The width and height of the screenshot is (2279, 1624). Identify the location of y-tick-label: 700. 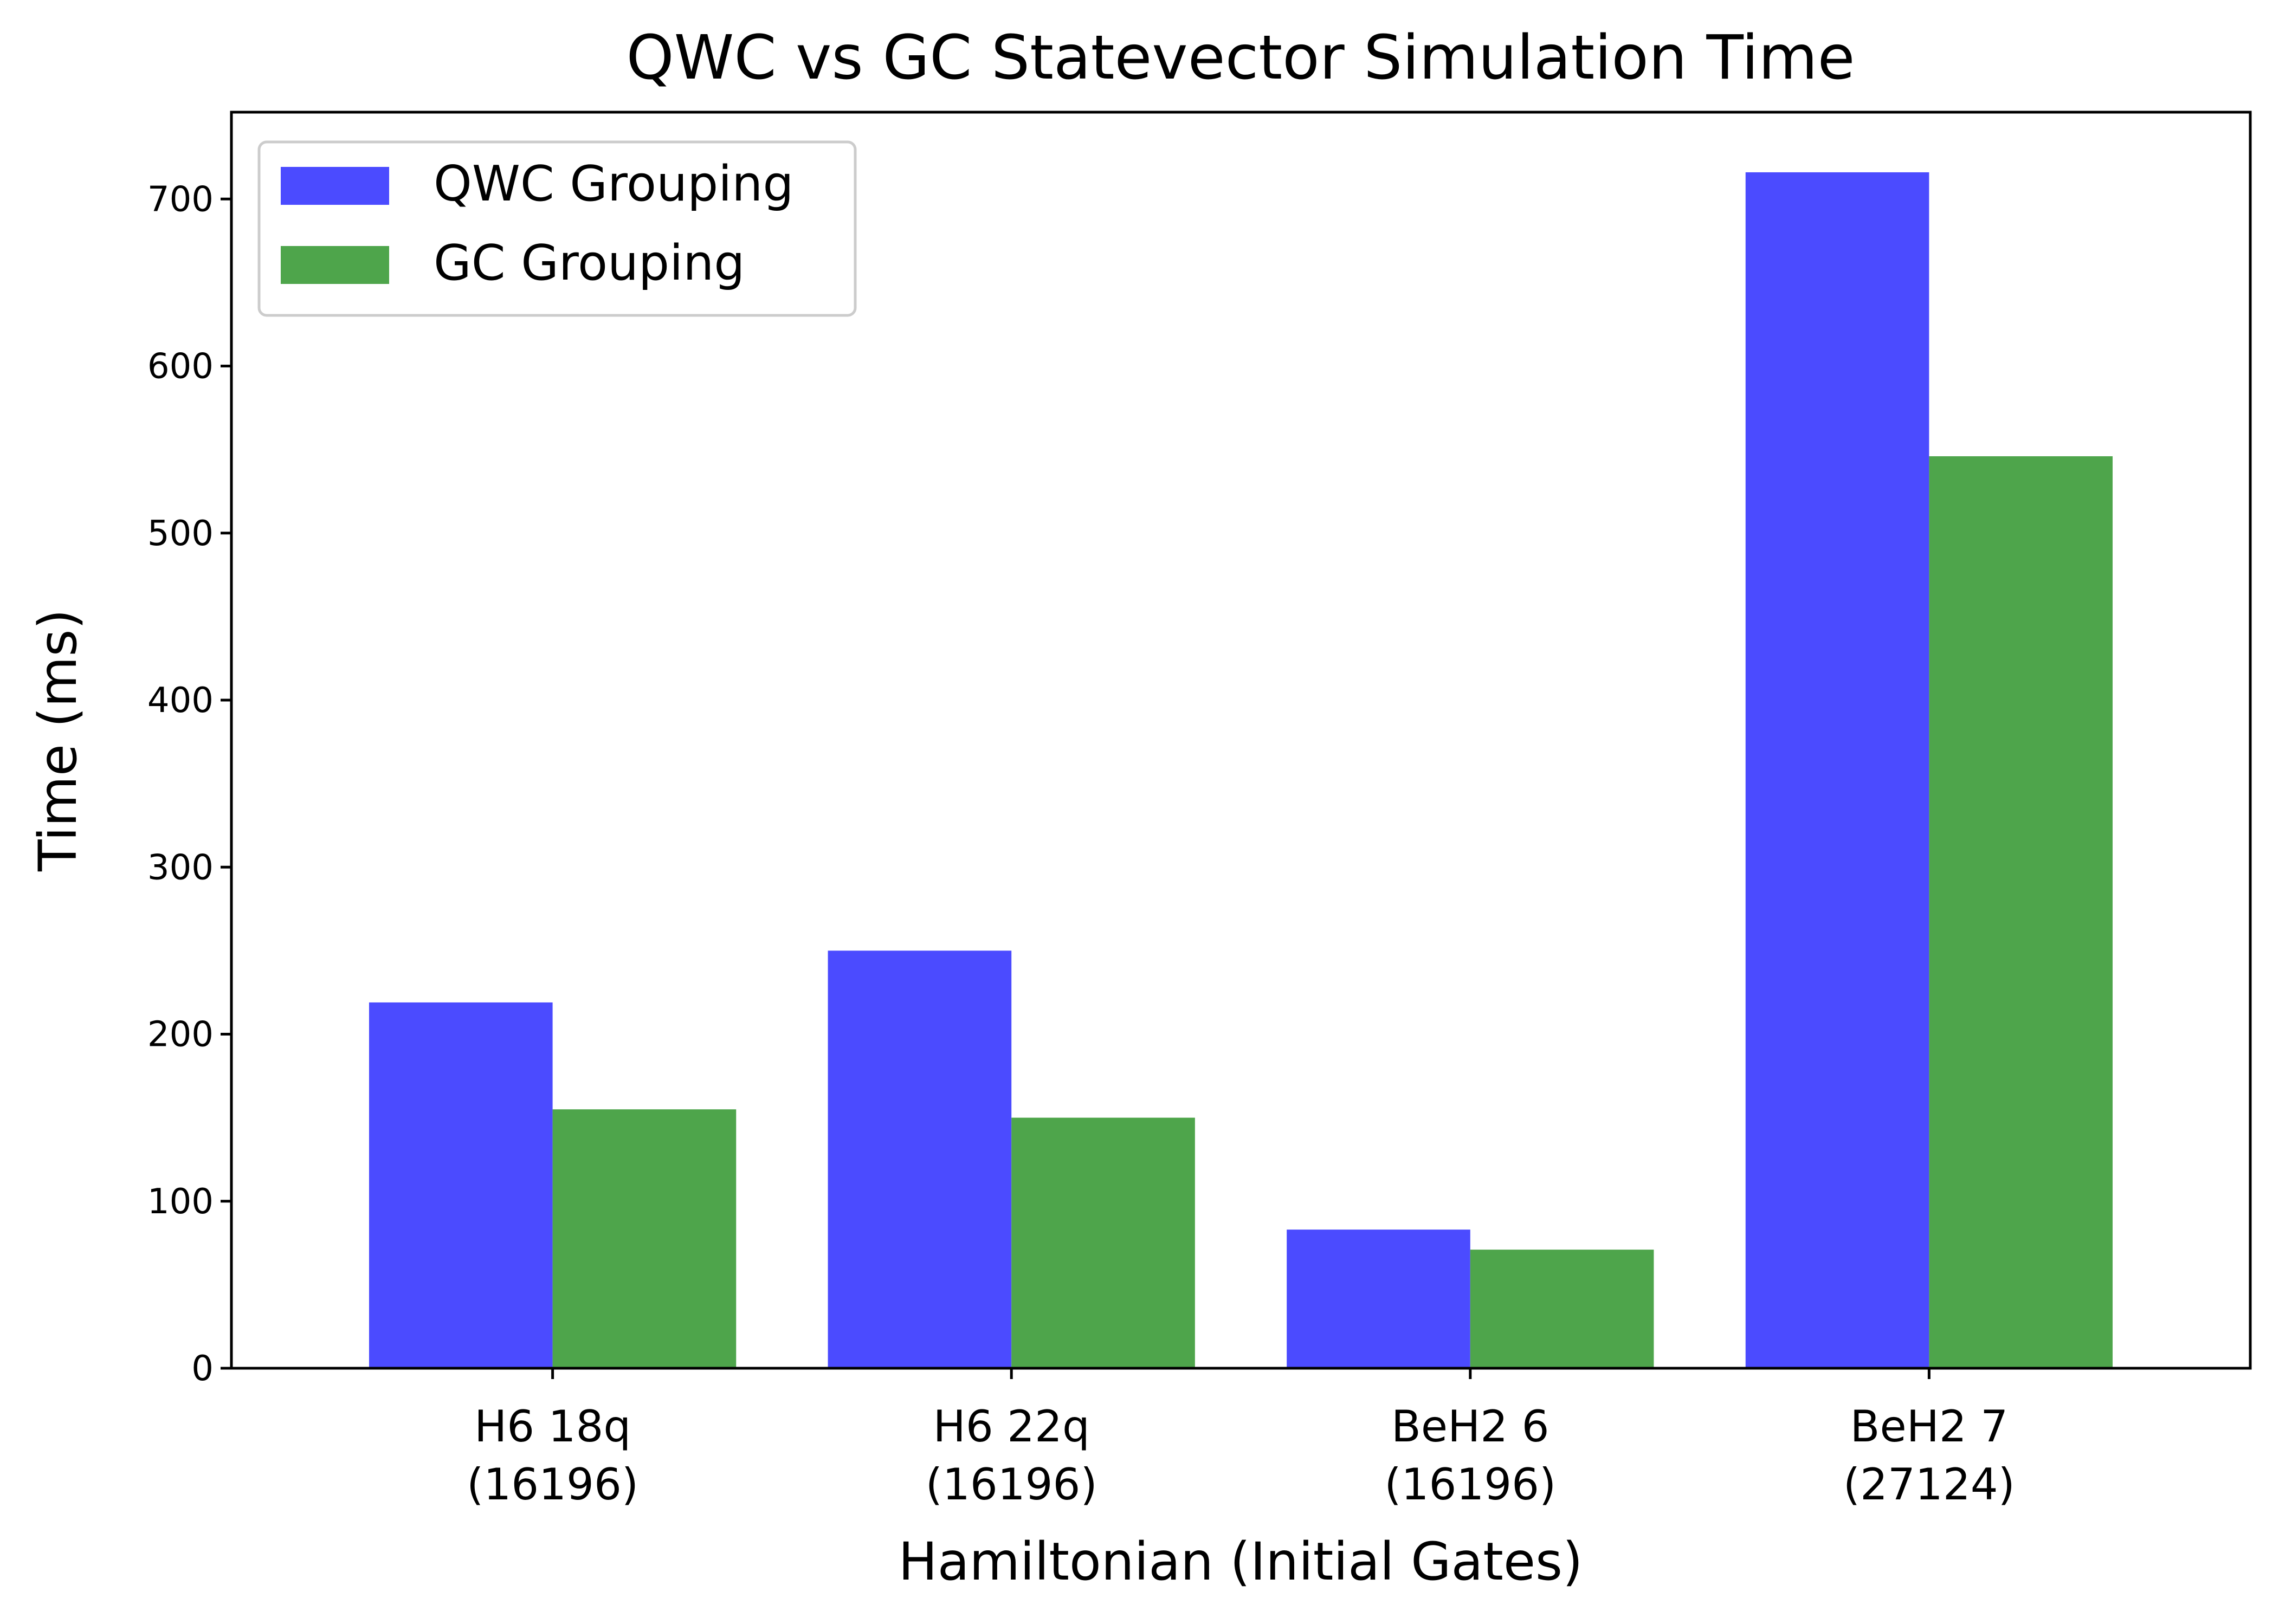
(180, 199).